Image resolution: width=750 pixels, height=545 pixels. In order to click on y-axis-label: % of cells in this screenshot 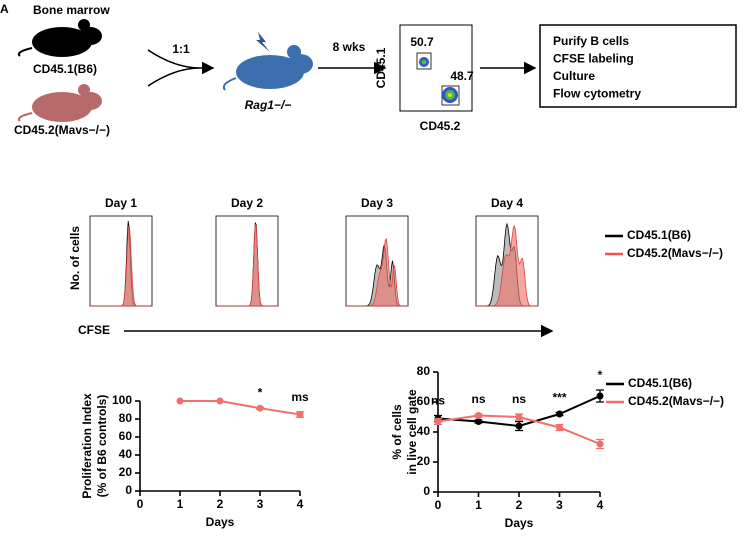, I will do `click(397, 432)`.